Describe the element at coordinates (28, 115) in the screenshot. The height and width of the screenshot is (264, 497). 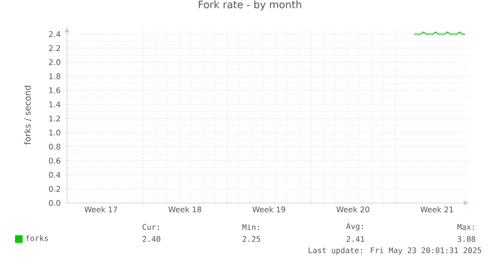
I see `y-axis-title: forks / second` at that location.